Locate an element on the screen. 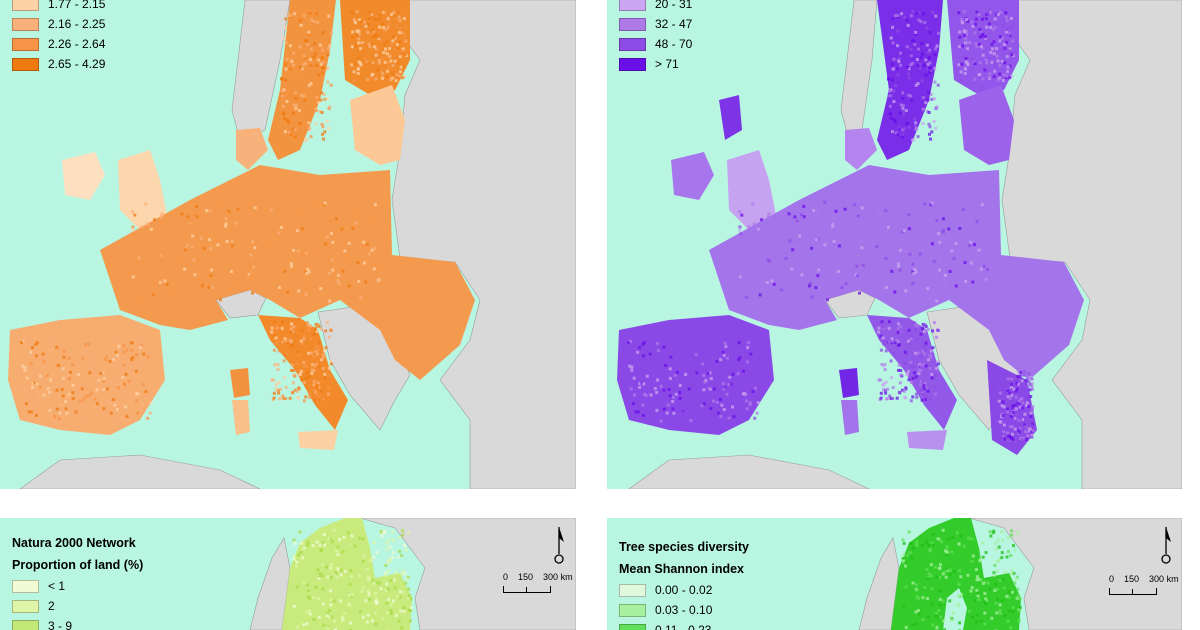 Image resolution: width=1200 pixels, height=630 pixels. legend-item: > 71 is located at coordinates (655, 64).